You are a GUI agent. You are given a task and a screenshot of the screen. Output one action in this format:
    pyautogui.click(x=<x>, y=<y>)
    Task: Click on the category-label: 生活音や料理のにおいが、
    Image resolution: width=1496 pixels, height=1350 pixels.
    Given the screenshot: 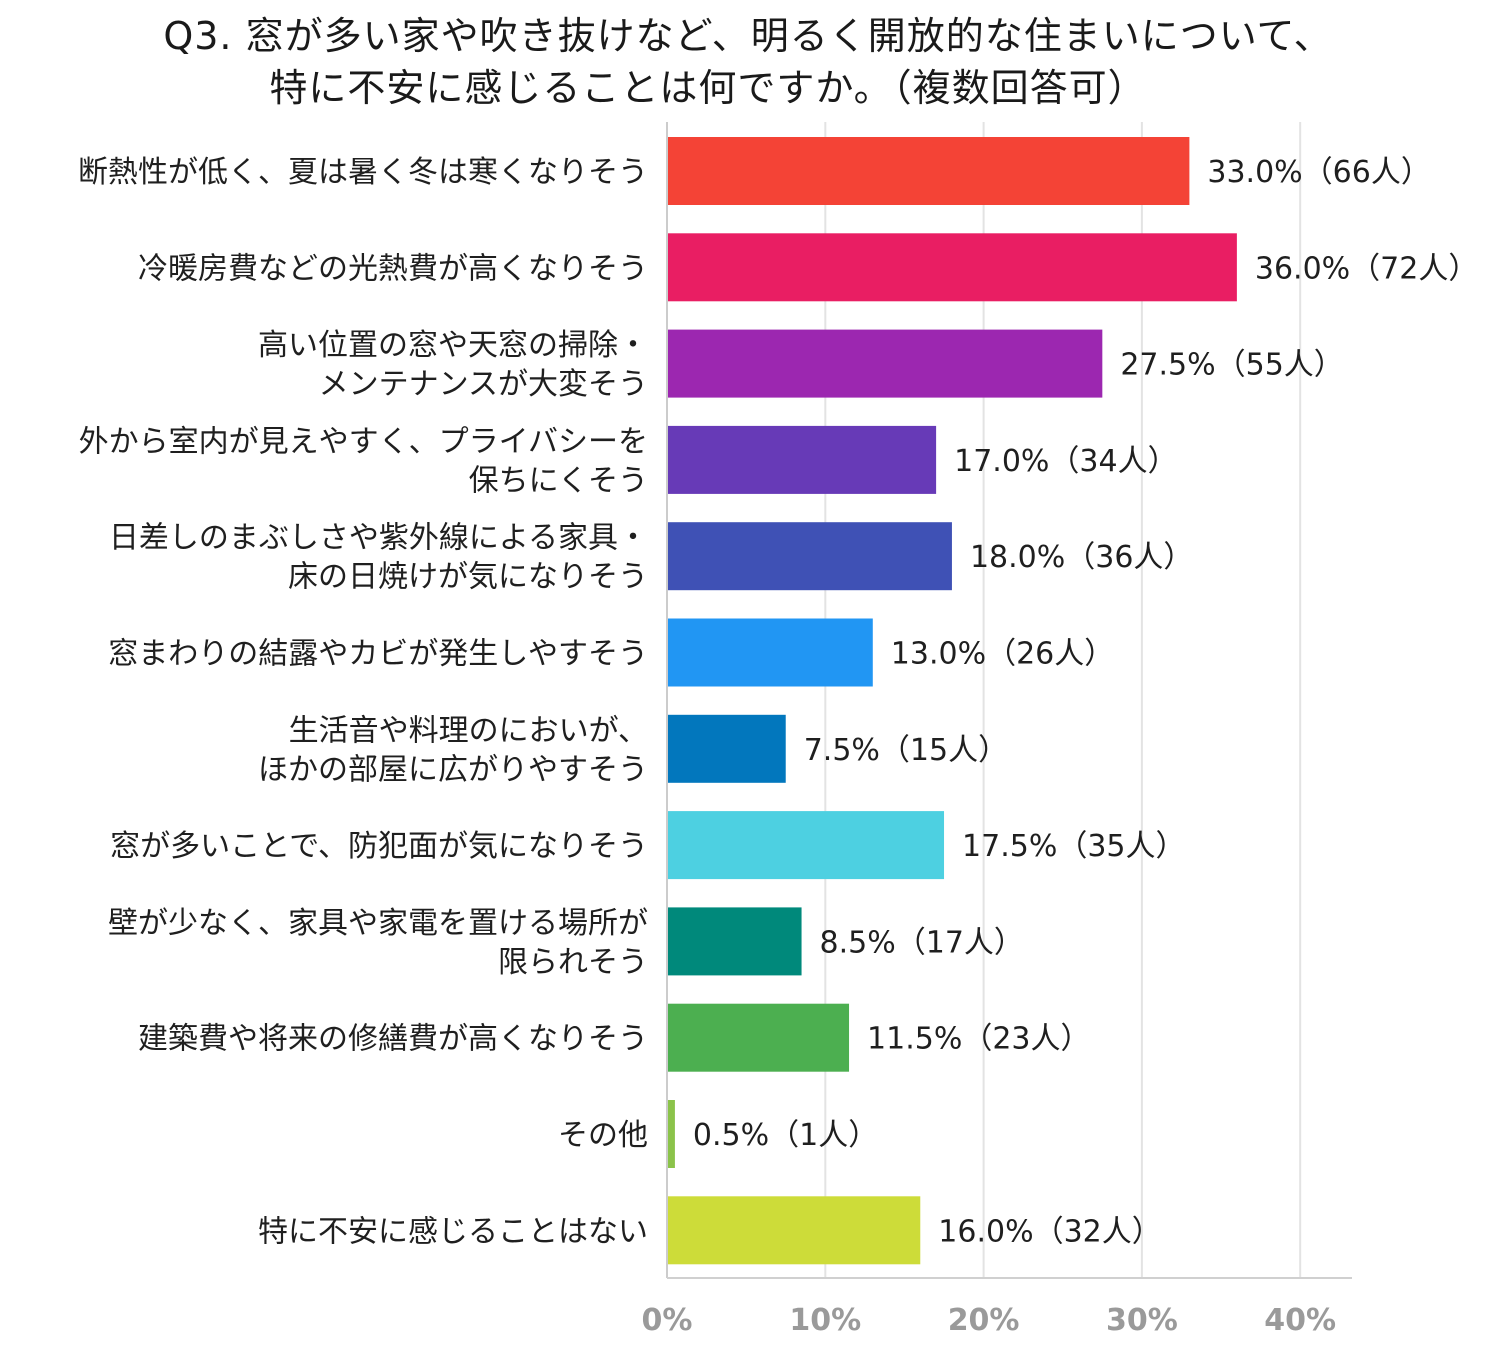 What is the action you would take?
    pyautogui.click(x=468, y=730)
    